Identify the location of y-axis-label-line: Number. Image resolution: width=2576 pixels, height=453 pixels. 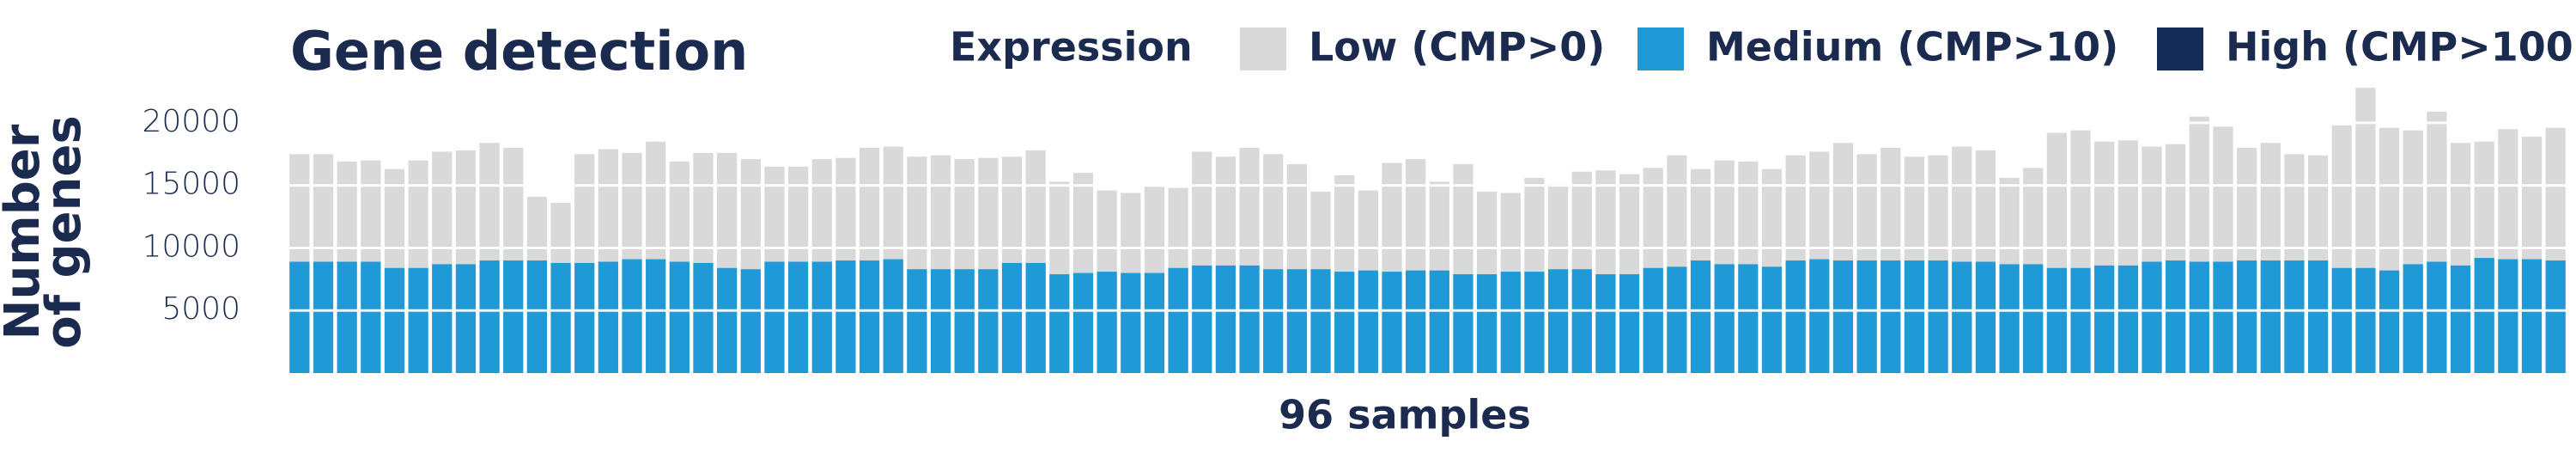
(25, 232).